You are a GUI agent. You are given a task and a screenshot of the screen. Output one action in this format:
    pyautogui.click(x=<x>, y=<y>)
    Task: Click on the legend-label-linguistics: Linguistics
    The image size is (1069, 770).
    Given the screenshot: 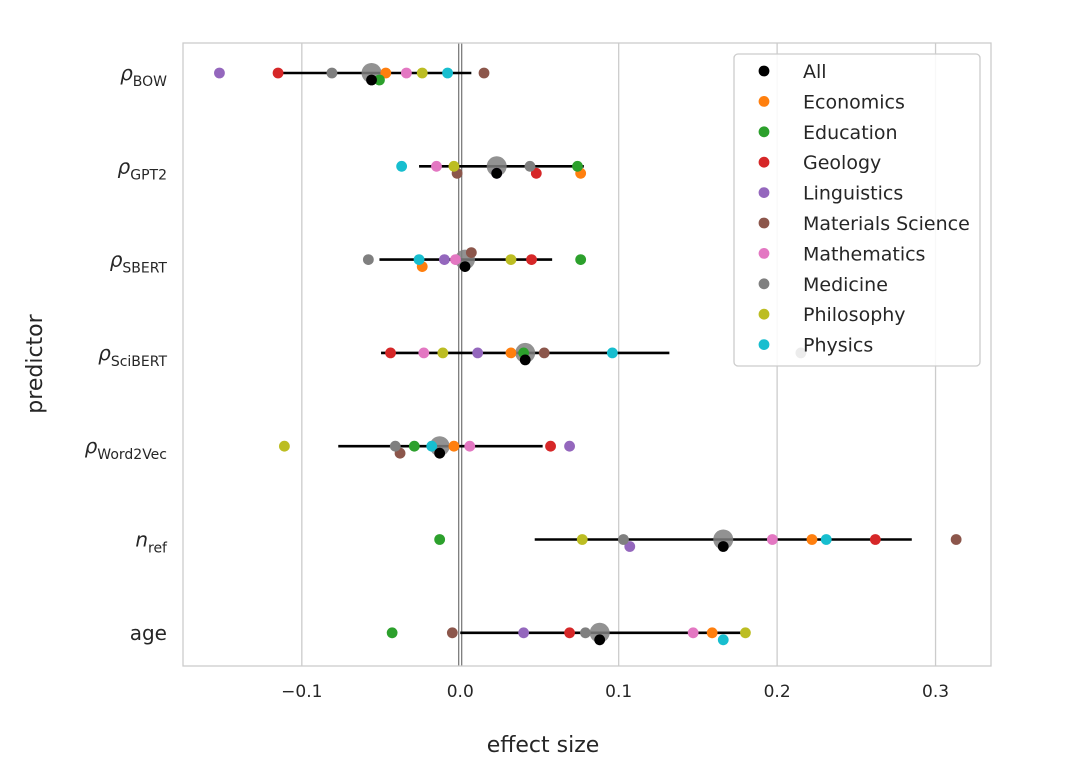 What is the action you would take?
    pyautogui.click(x=853, y=194)
    